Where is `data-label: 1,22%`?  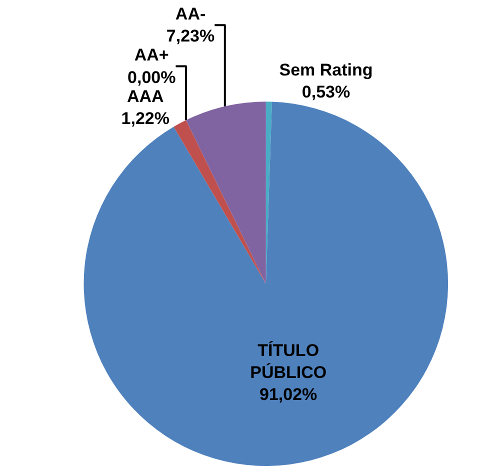
data-label: 1,22% is located at coordinates (145, 118).